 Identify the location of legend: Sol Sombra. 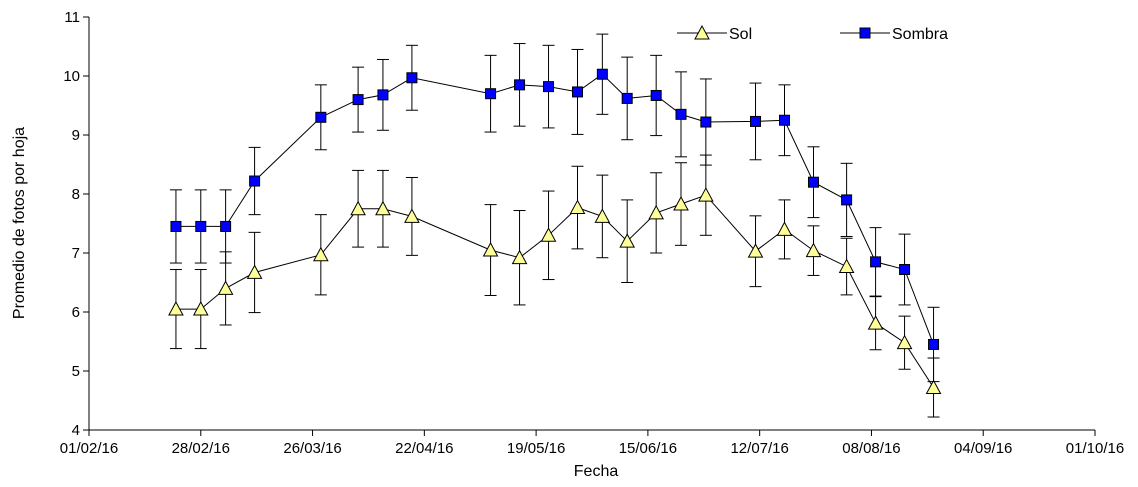
(812, 33).